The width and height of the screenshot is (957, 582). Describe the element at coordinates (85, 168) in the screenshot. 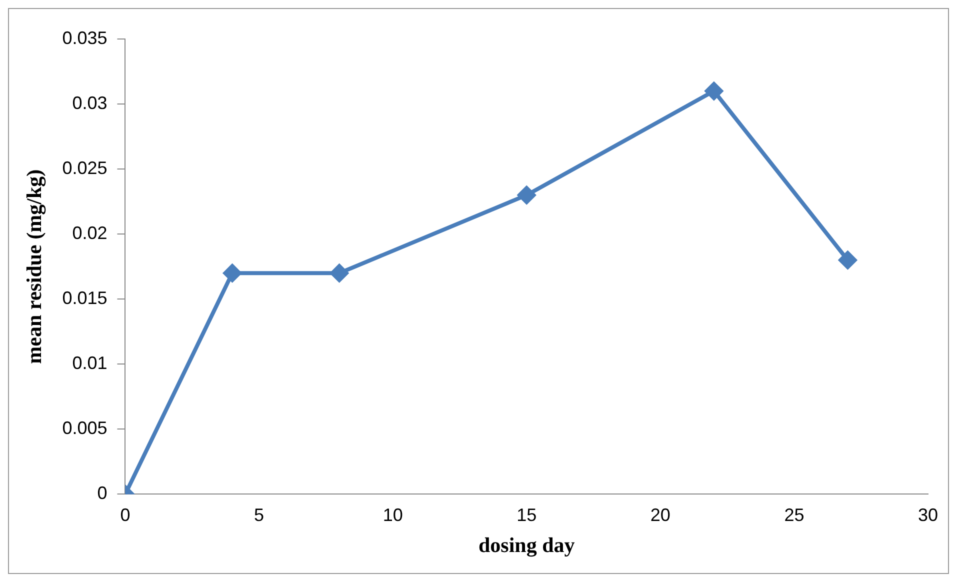

I see `y-tick-label: 0.025` at that location.